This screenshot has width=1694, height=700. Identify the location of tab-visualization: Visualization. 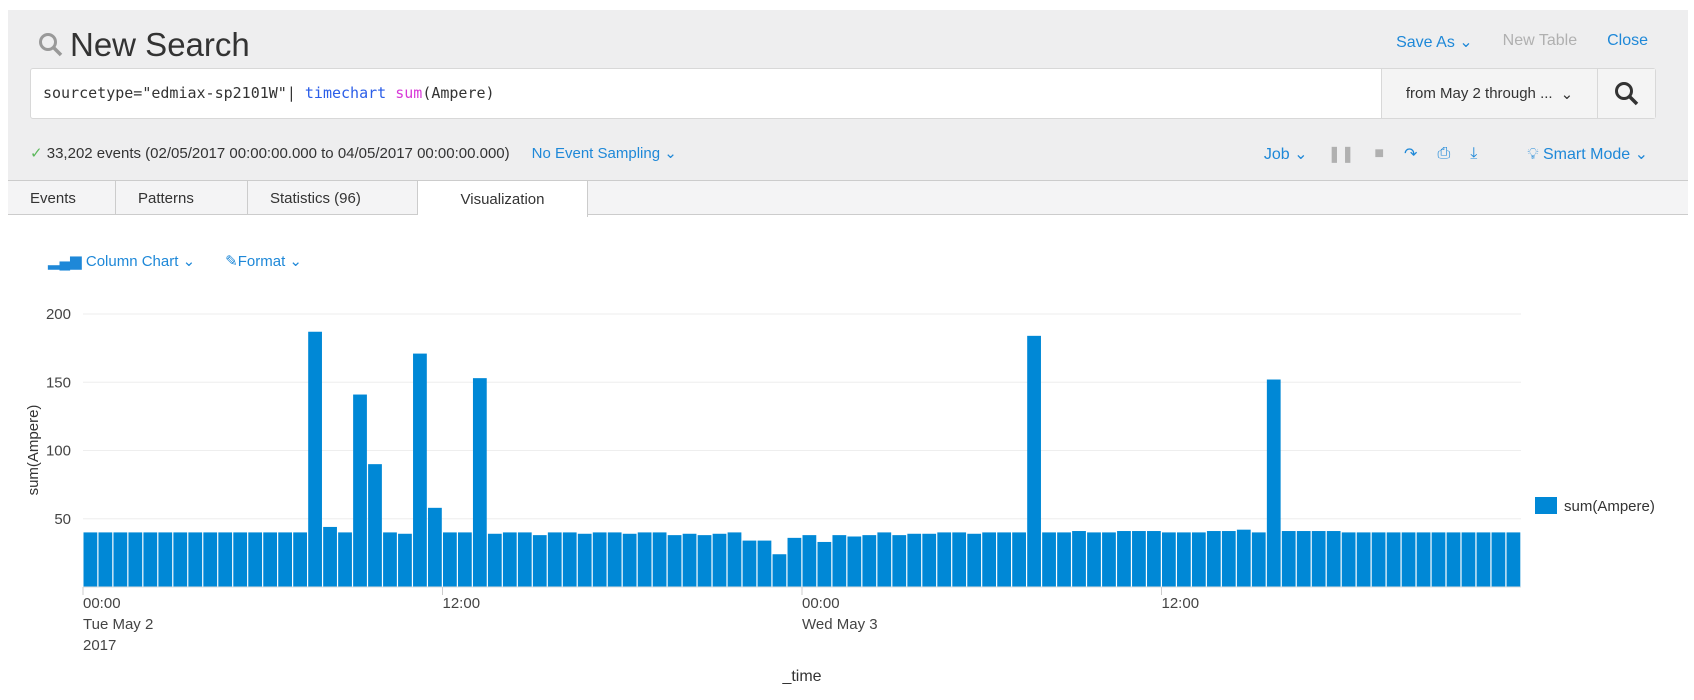
(503, 199).